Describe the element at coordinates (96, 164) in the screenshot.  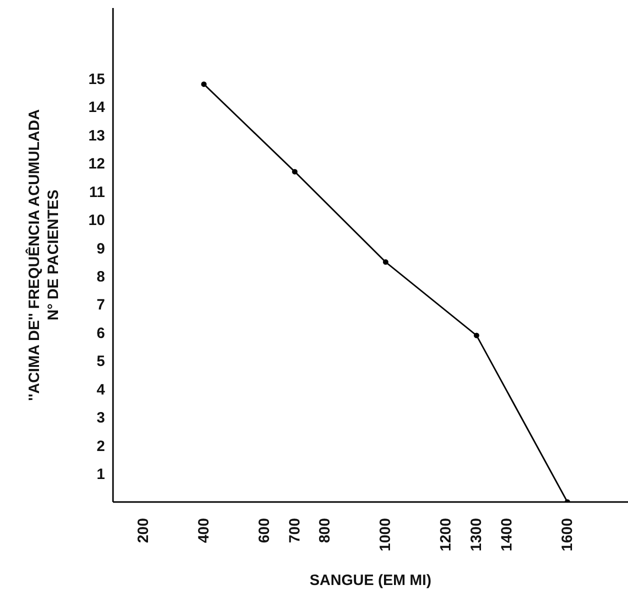
I see `y-tick-label: 12` at that location.